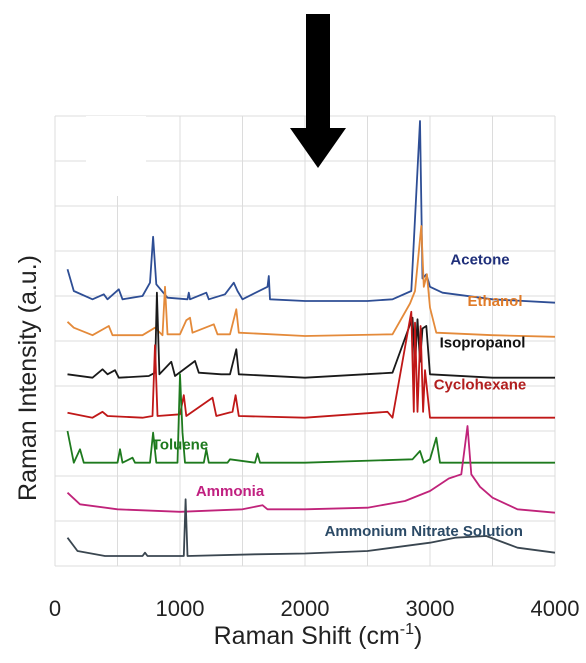  I want to click on inset-blank-box, so click(116, 156).